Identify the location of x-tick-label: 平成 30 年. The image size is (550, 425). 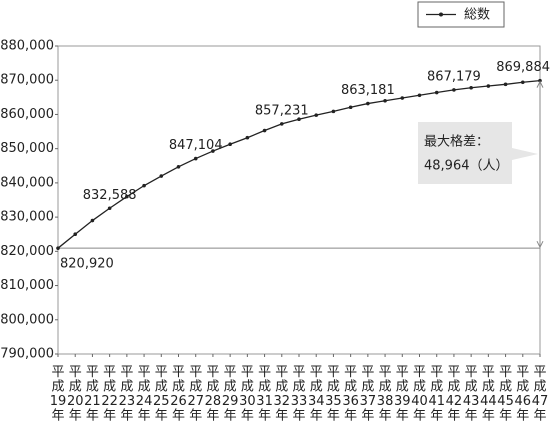
(247, 394).